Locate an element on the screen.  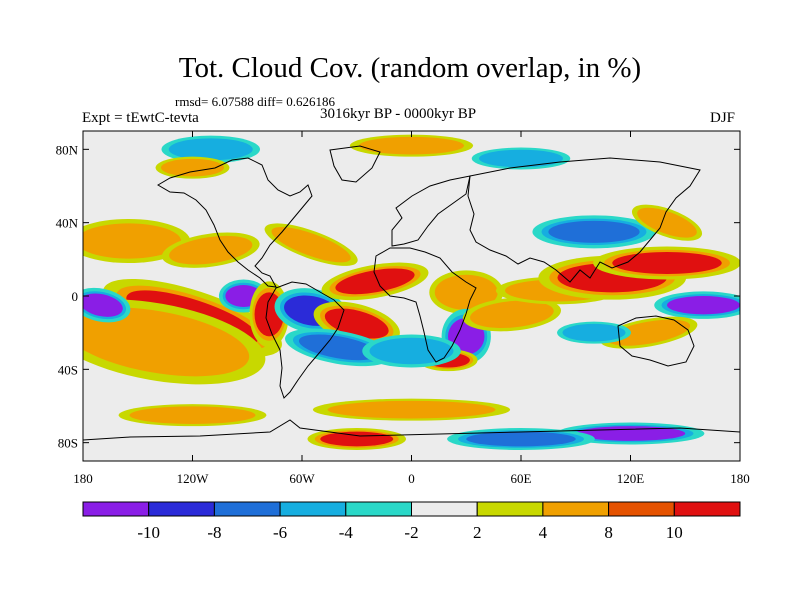
stats-line: rmsd= 6.07588 diff= 0.626186 is located at coordinates (255, 101).